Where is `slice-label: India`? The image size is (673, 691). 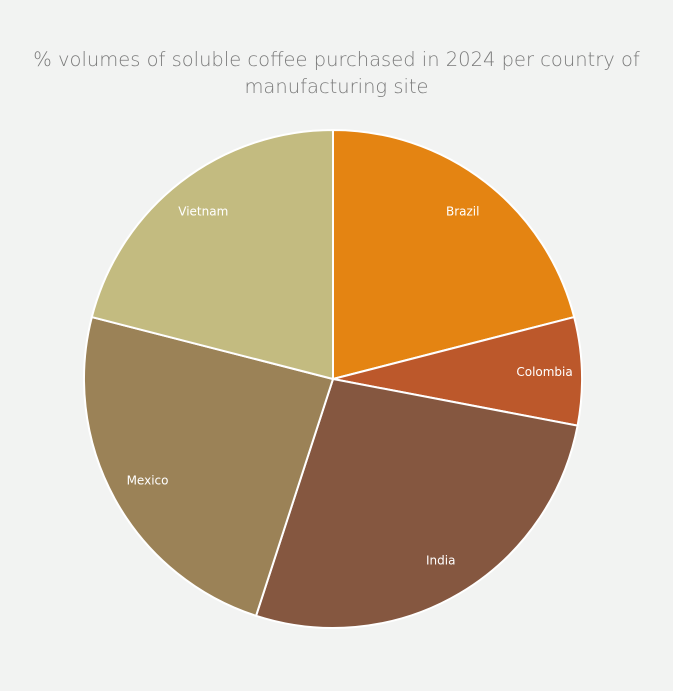
slice-label: India is located at coordinates (440, 561).